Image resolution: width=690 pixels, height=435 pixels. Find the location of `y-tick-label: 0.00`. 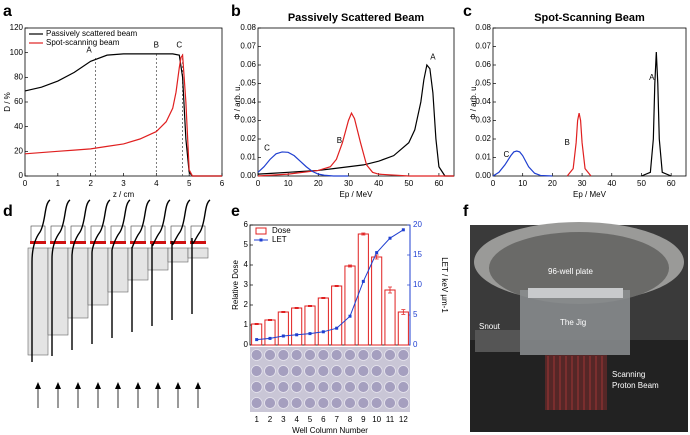

y-tick-label: 0.00 is located at coordinates (483, 175).